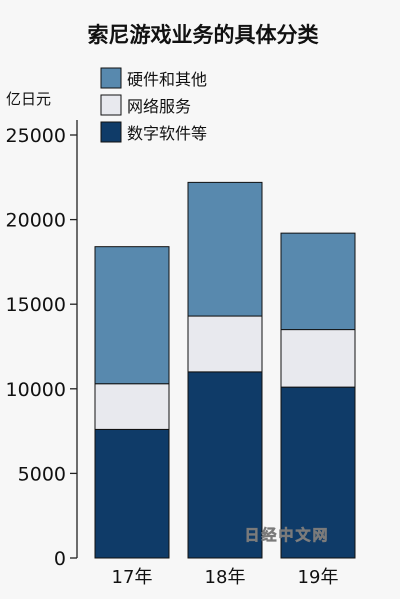 Image resolution: width=400 pixels, height=599 pixels. Describe the element at coordinates (225, 344) in the screenshot. I see `bar-18年-series-1` at that location.